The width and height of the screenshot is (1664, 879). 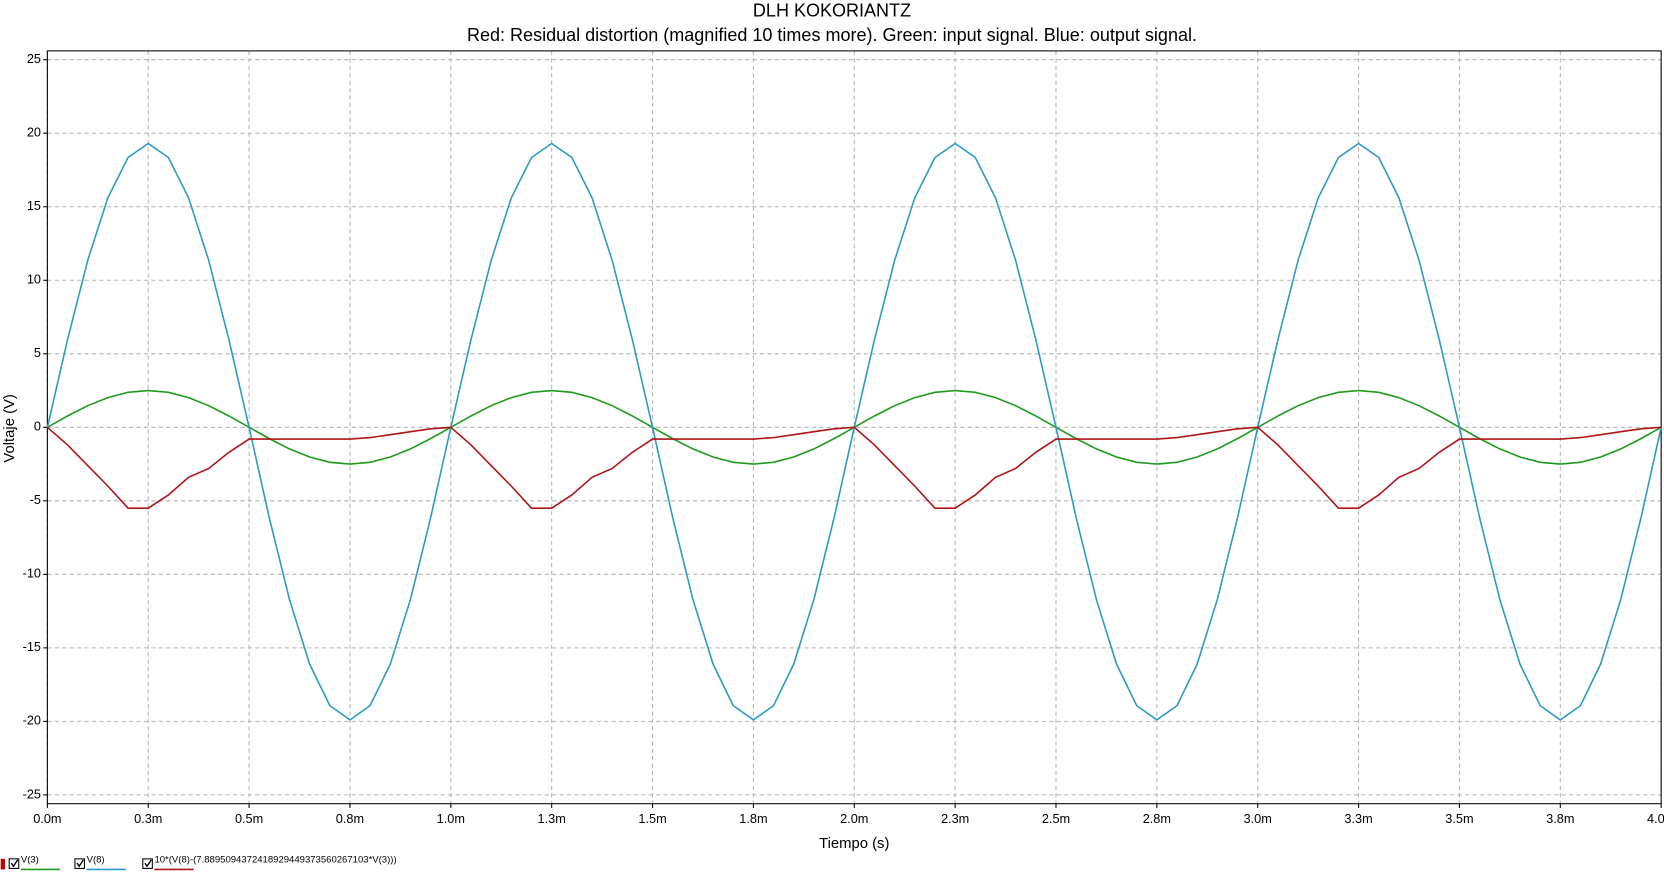 What do you see at coordinates (32, 793) in the screenshot?
I see `y-tick-label: -25` at bounding box center [32, 793].